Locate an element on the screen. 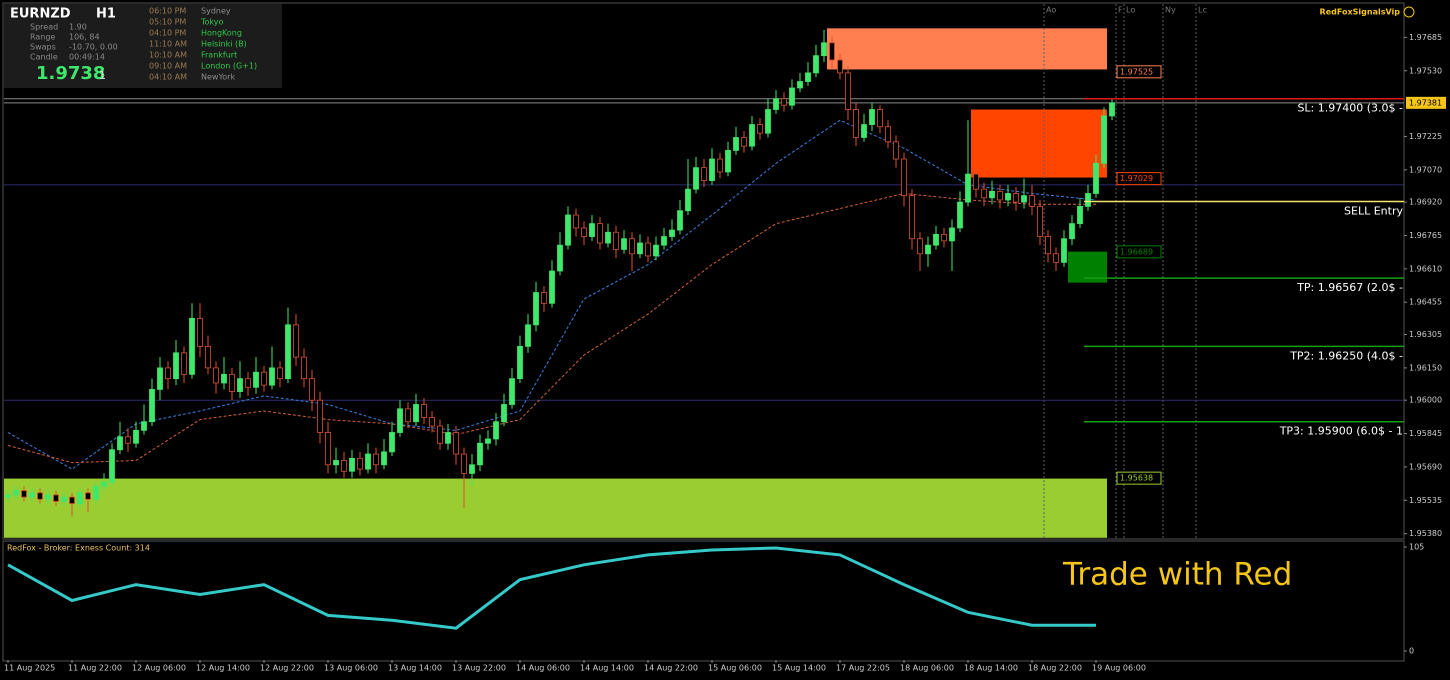 This screenshot has height=680, width=1450. session-name: HongKong is located at coordinates (221, 33).